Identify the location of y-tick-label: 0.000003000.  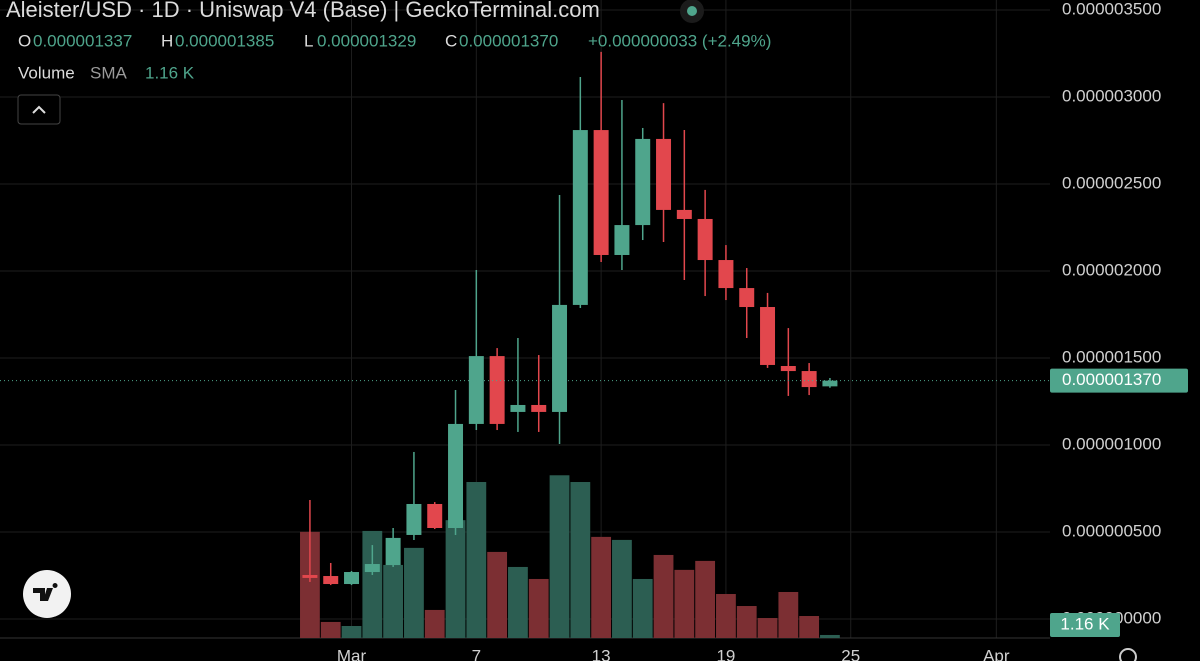
(1111, 95).